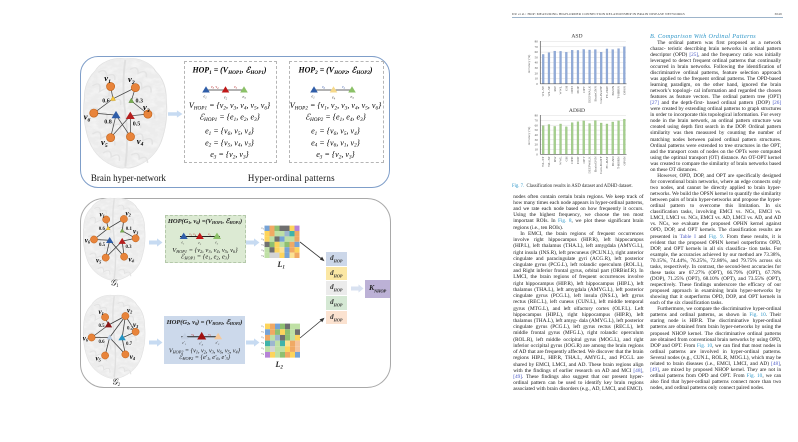 The image size is (798, 442). Describe the element at coordinates (108, 123) in the screenshot. I see `svg-text: 0.8` at that location.